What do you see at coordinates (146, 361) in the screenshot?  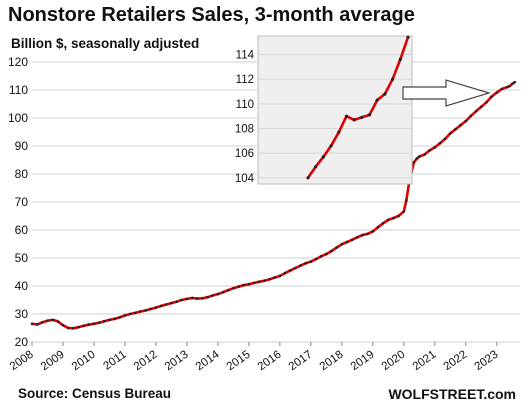 I see `x-tick-label-2012: 2012` at bounding box center [146, 361].